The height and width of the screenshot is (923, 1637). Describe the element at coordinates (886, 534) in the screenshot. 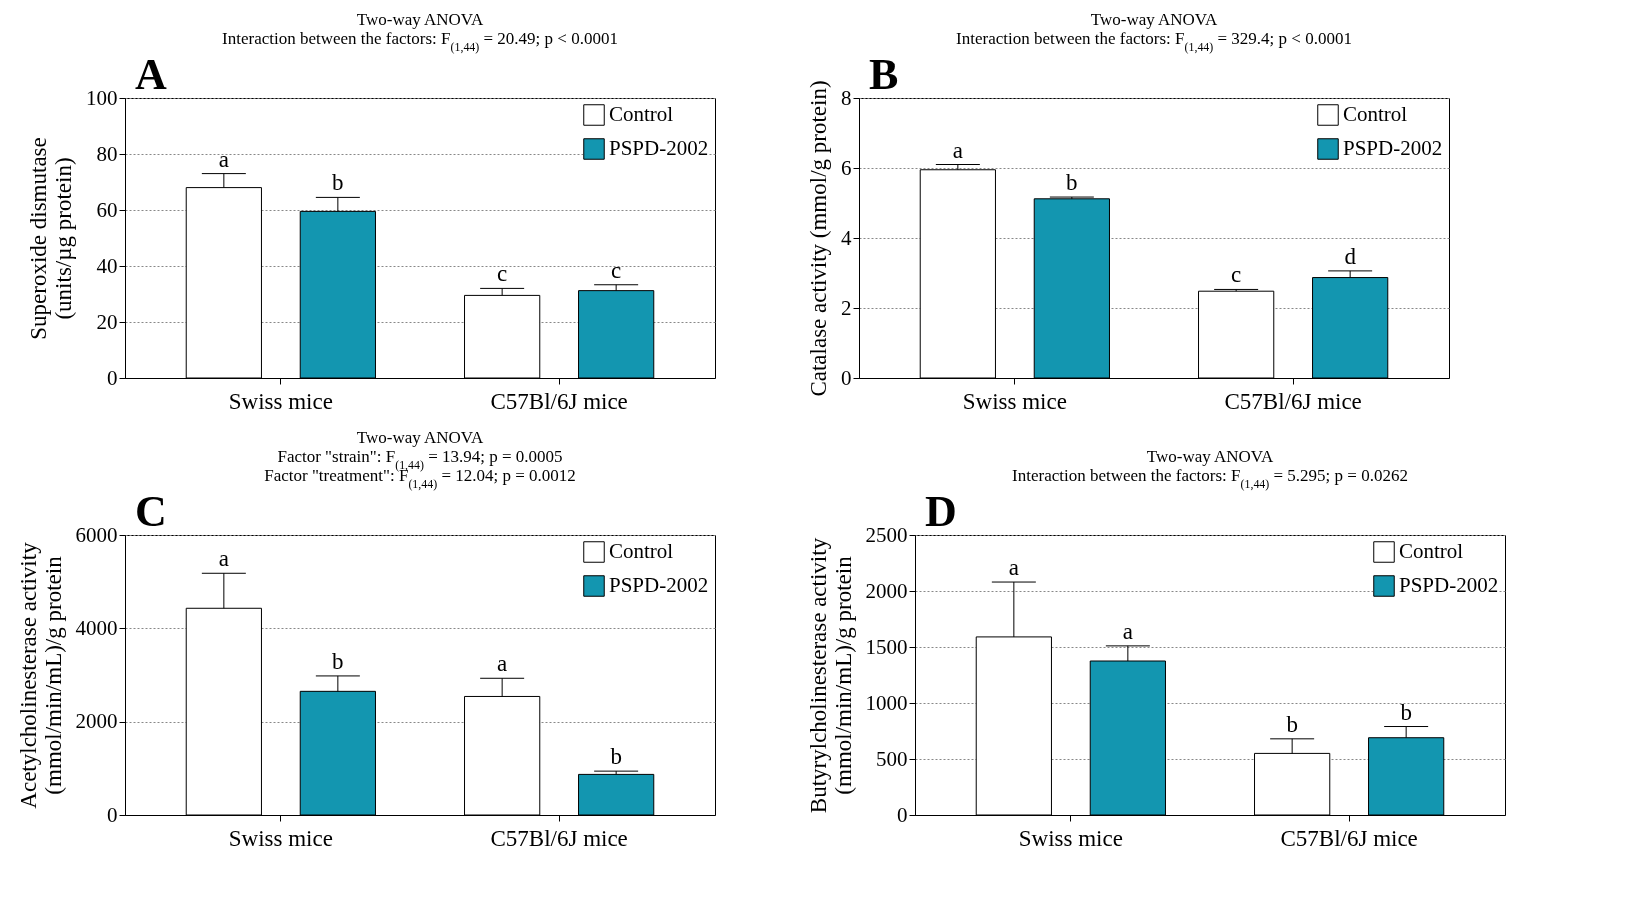

I see `y-tick-label: 2500` at that location.